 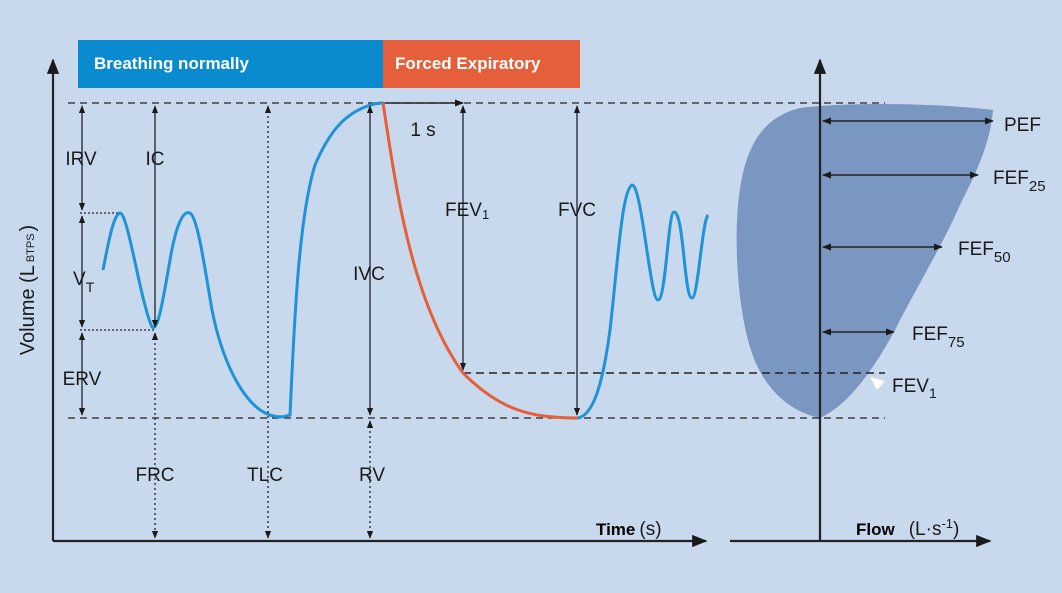 I want to click on erv-label: ERV, so click(x=82, y=379).